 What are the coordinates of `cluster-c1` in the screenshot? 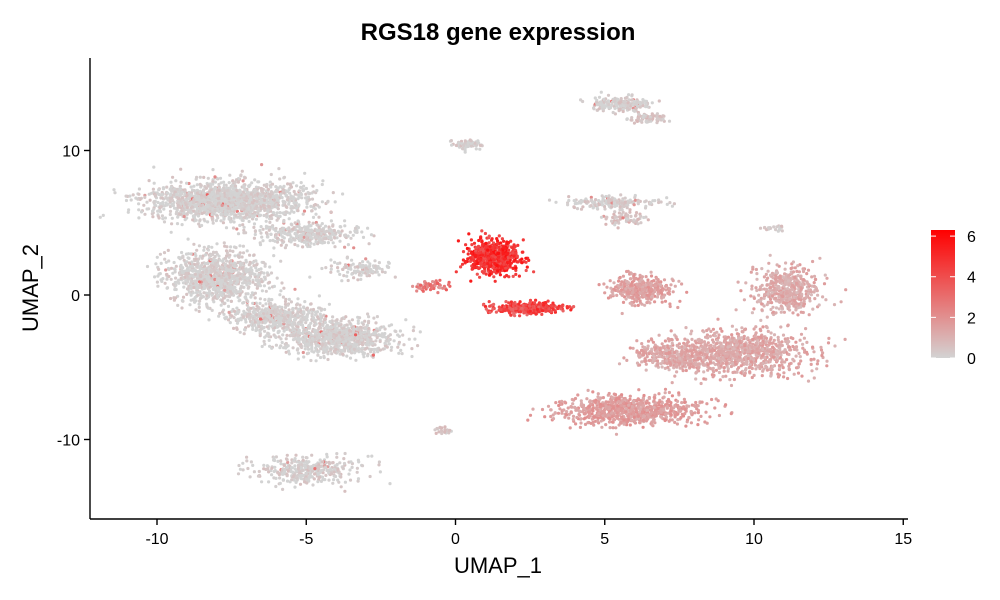 It's located at (221, 196).